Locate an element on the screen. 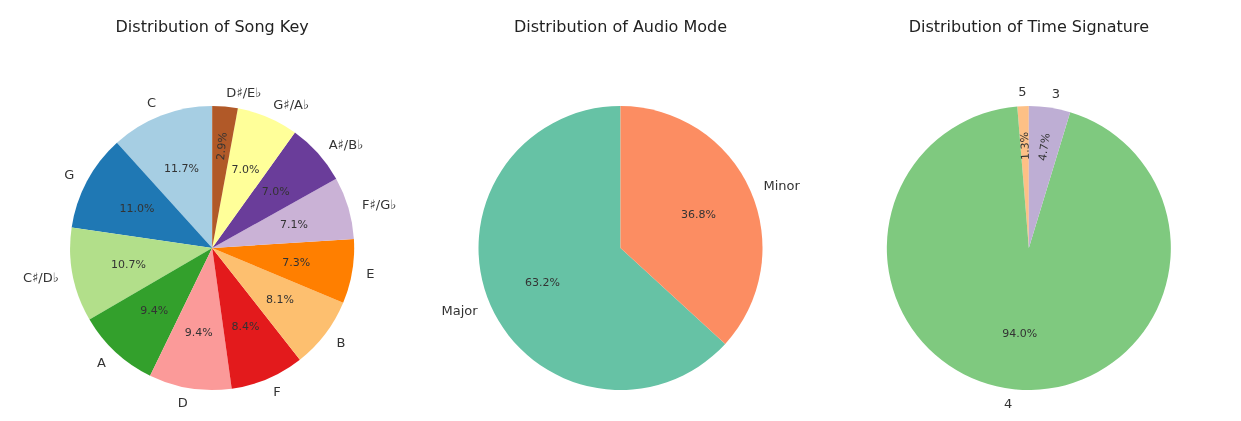  slice-label: D♯/E♭ is located at coordinates (244, 92).